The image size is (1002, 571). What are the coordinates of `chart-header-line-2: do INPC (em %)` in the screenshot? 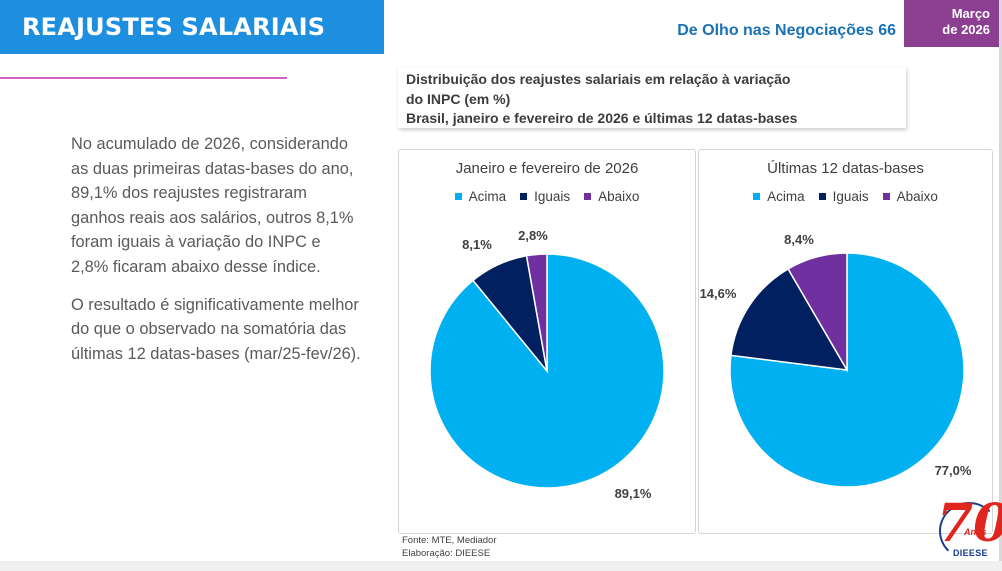 It's located at (458, 98).